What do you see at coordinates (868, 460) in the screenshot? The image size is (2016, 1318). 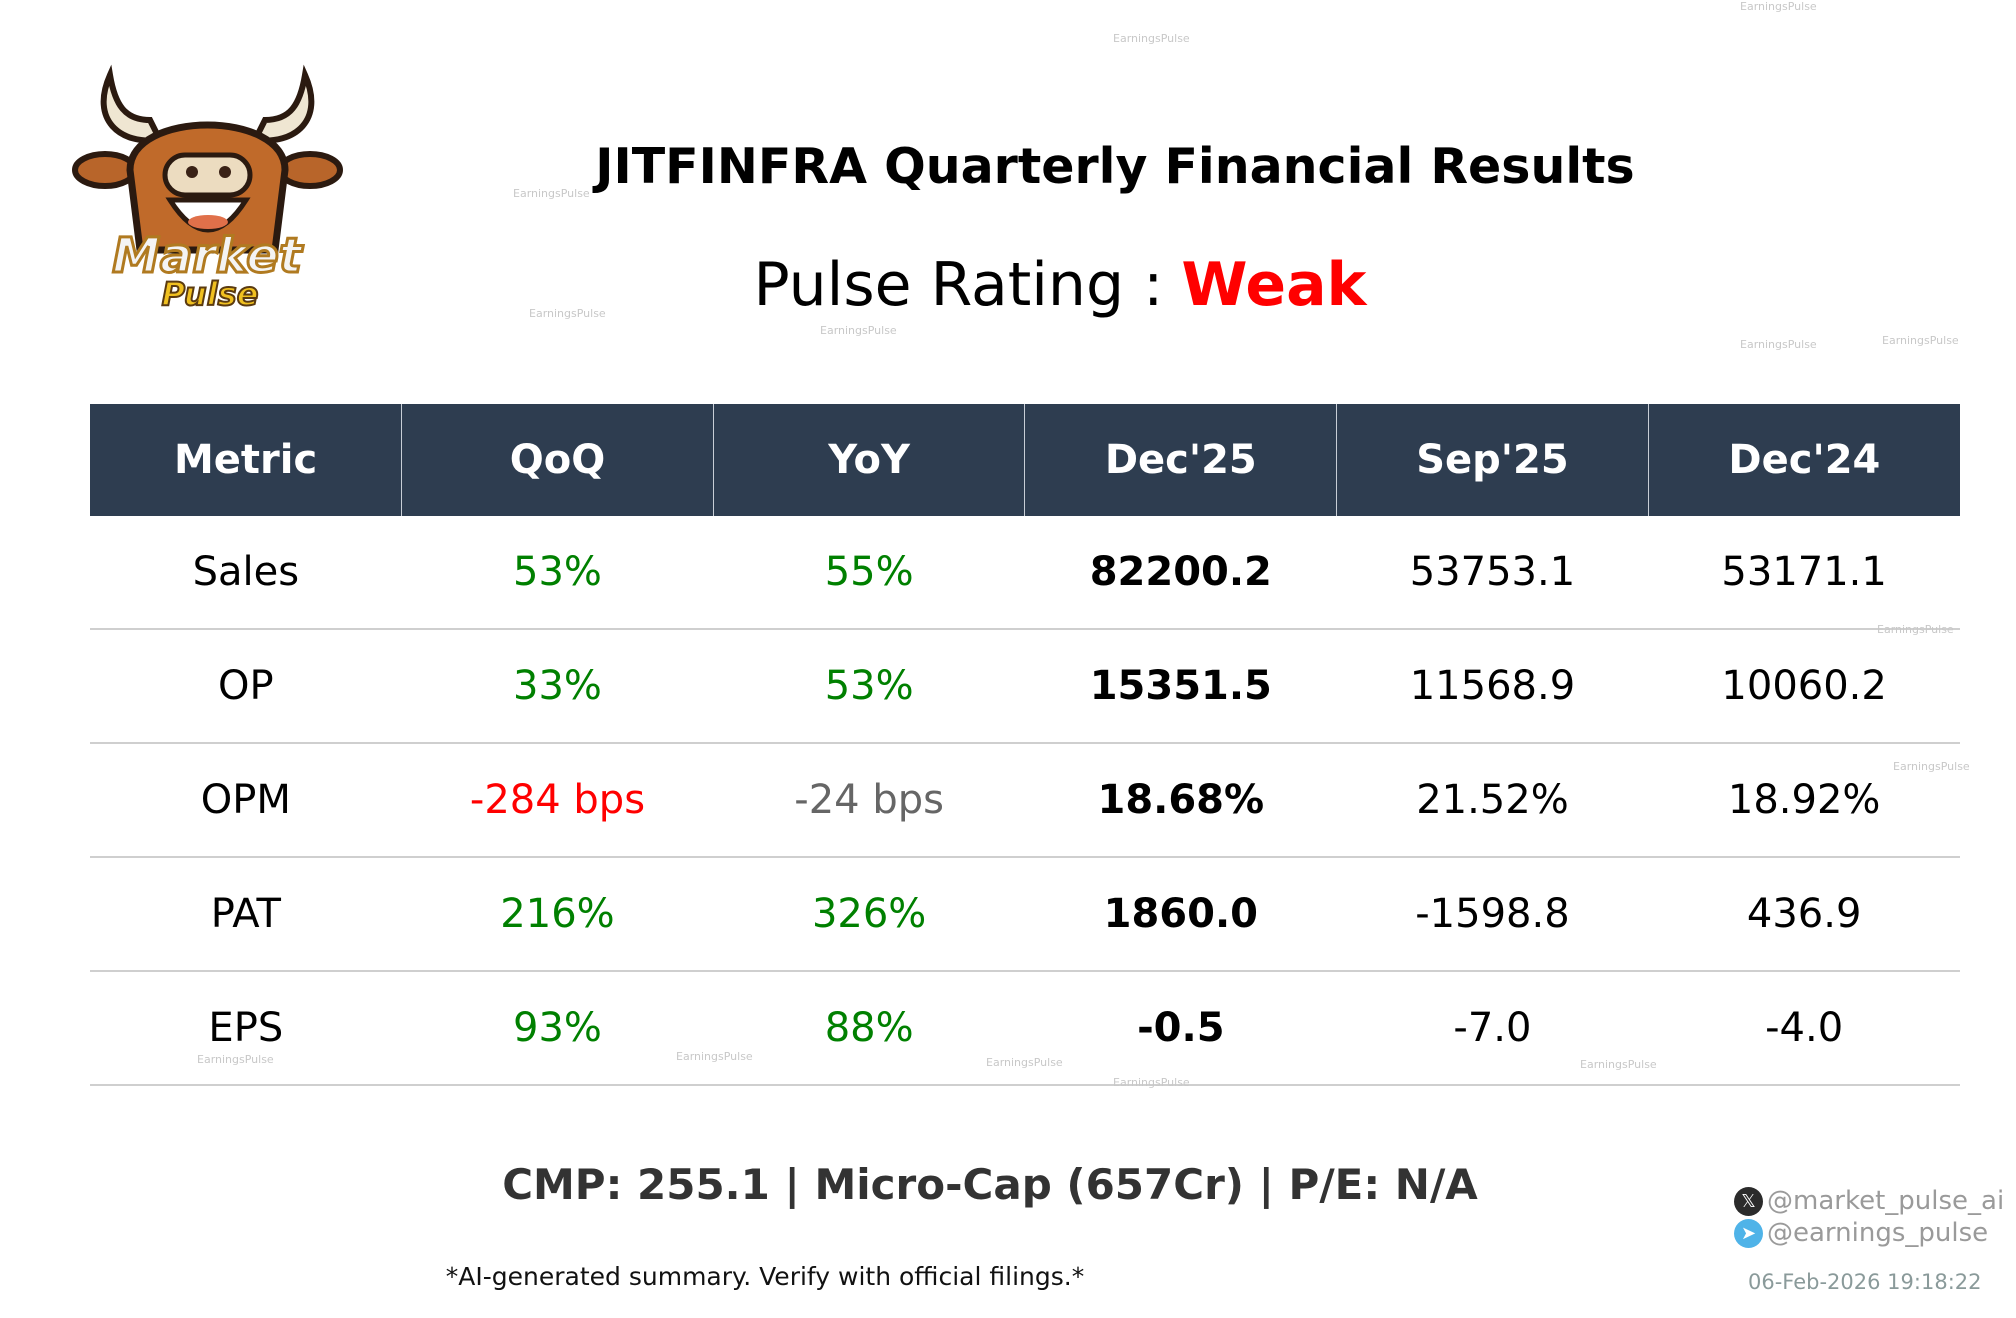 I see `column-header: YoY` at bounding box center [868, 460].